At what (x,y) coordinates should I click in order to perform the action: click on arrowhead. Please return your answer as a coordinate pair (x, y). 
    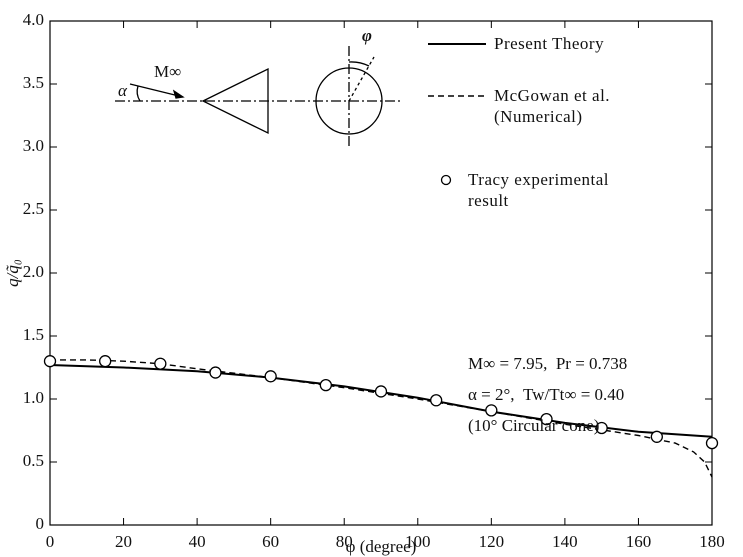
    Looking at the image, I should click on (178, 94).